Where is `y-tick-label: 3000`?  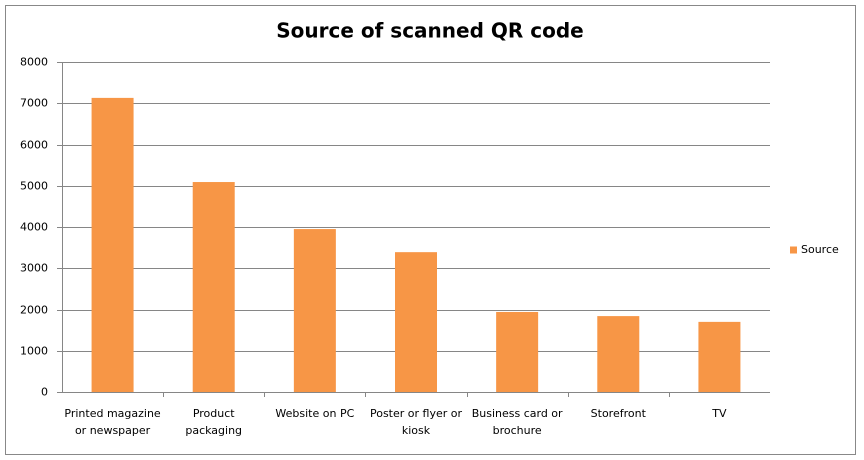 y-tick-label: 3000 is located at coordinates (34, 268).